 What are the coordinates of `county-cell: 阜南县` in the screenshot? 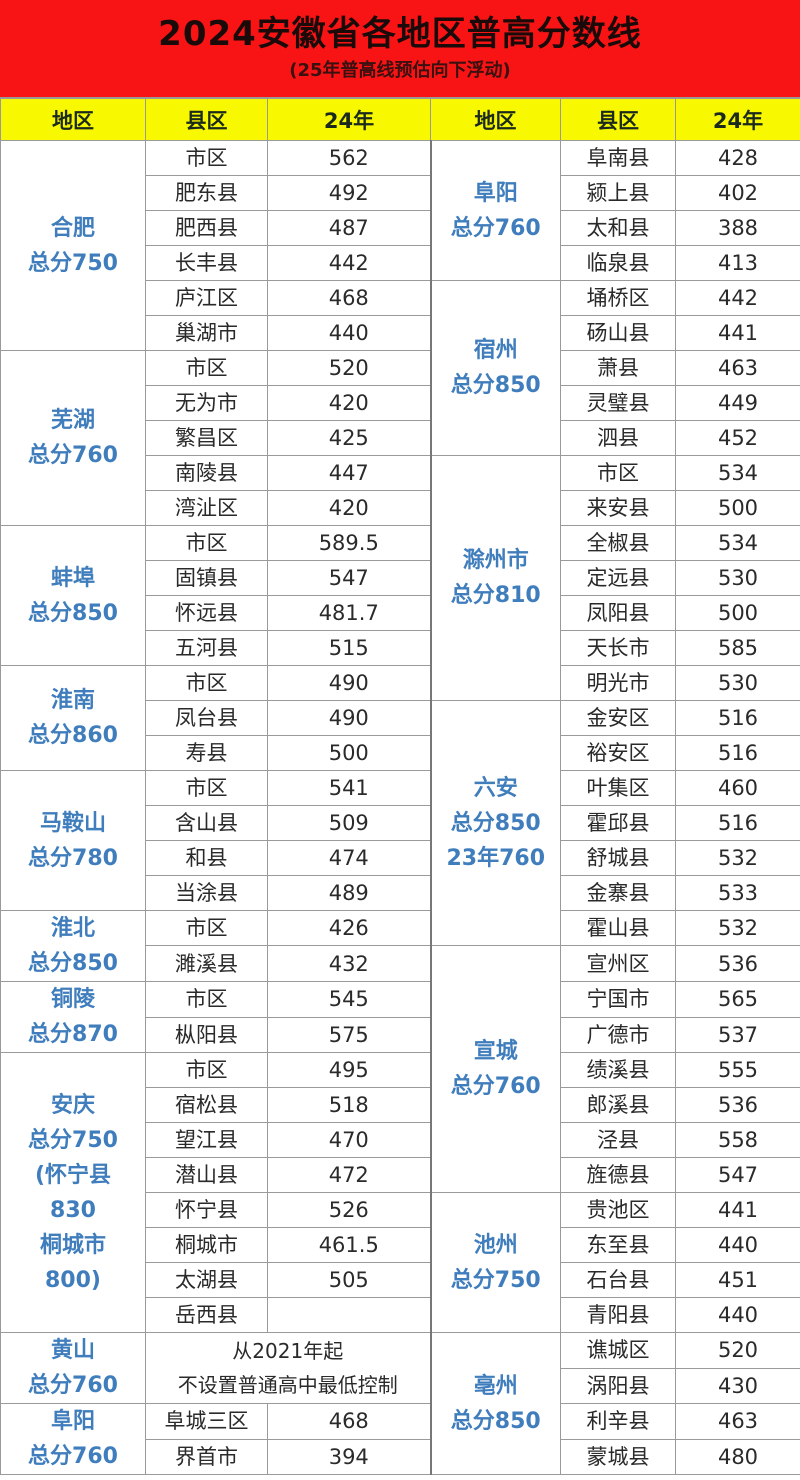 It's located at (618, 158).